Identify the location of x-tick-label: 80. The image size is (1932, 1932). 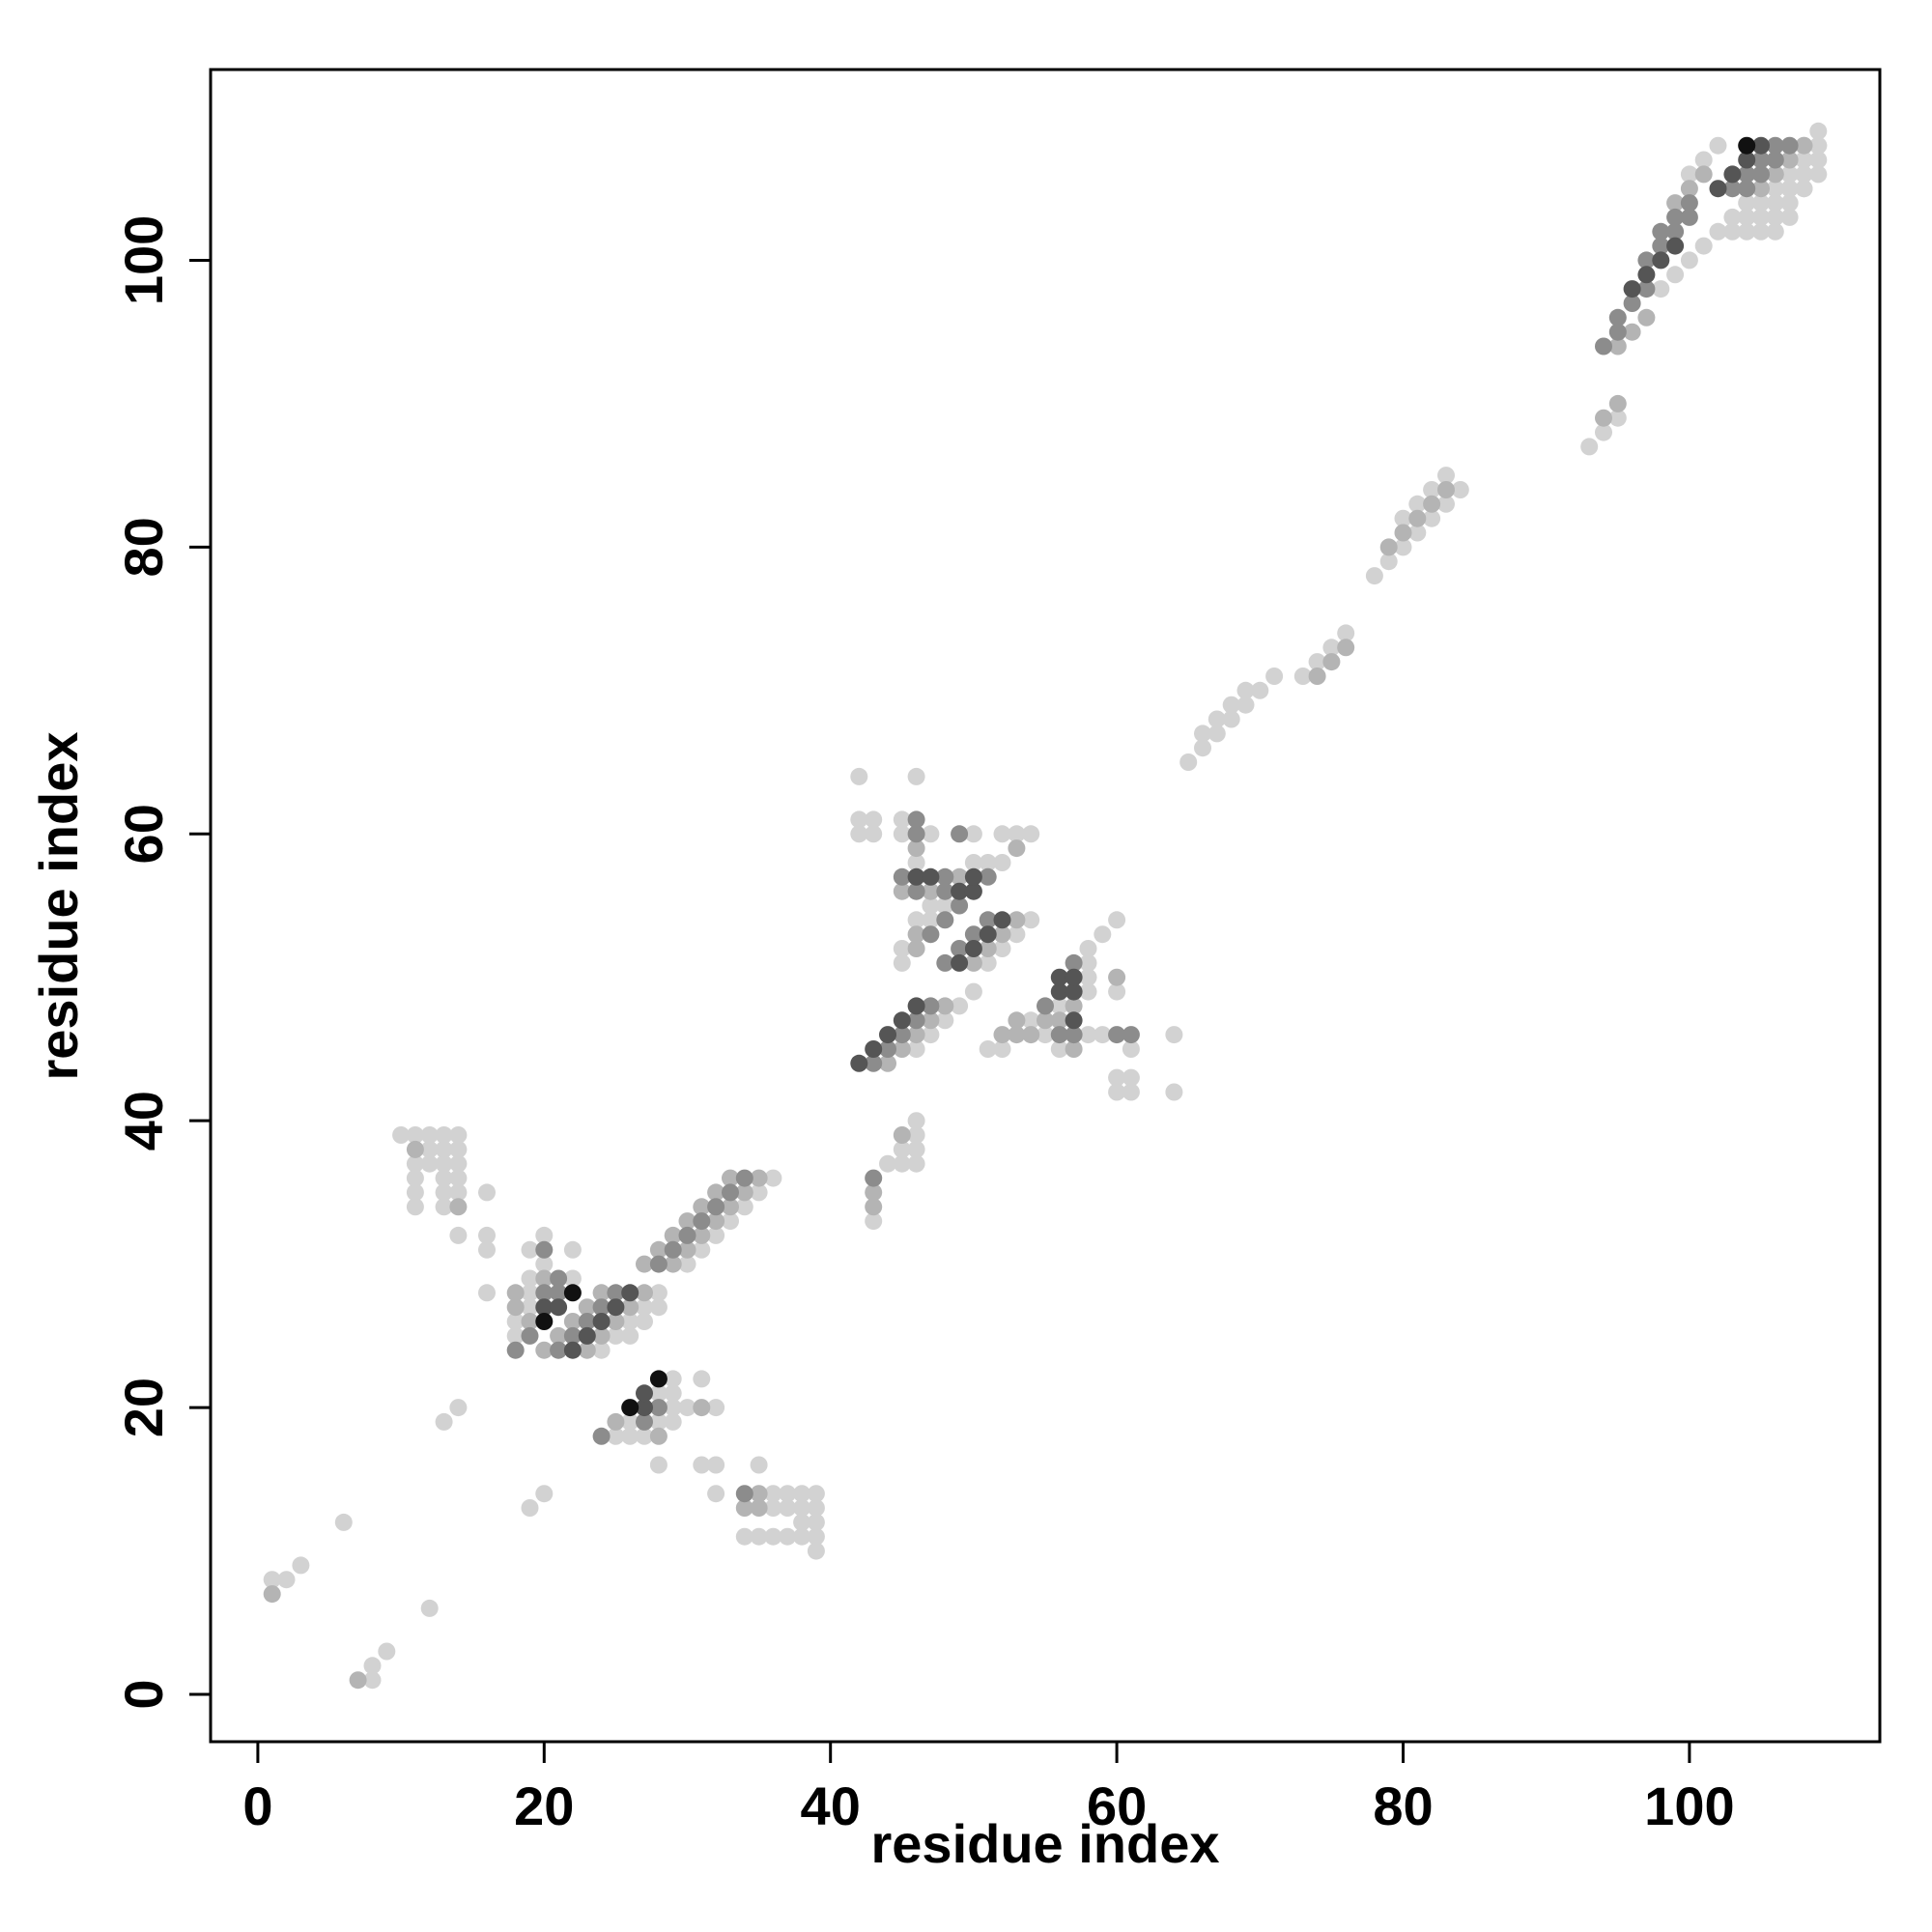
(1403, 1806).